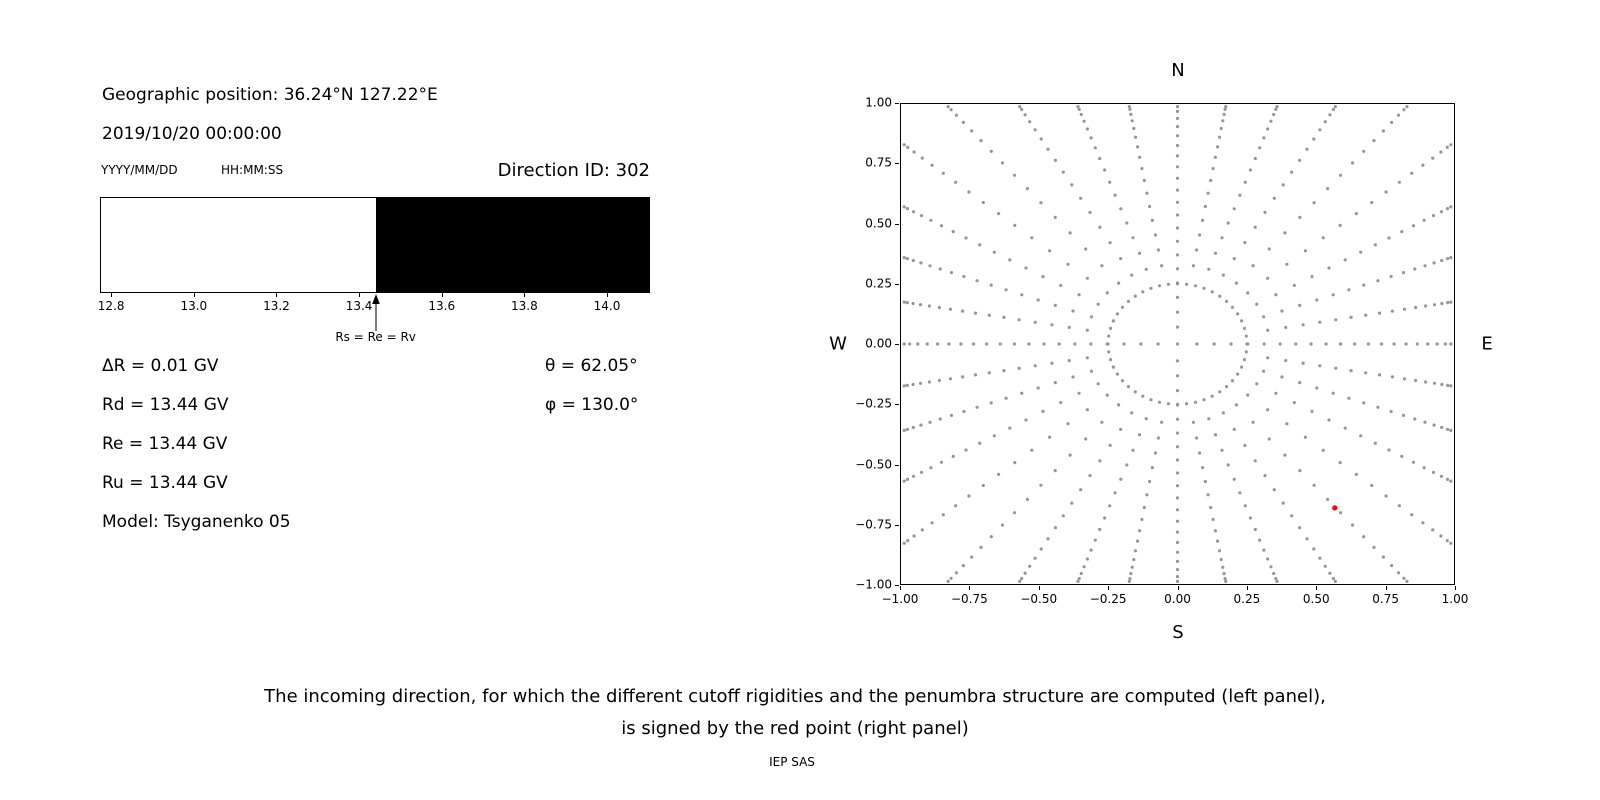  What do you see at coordinates (512, 245) in the screenshot?
I see `penumbra-segment` at bounding box center [512, 245].